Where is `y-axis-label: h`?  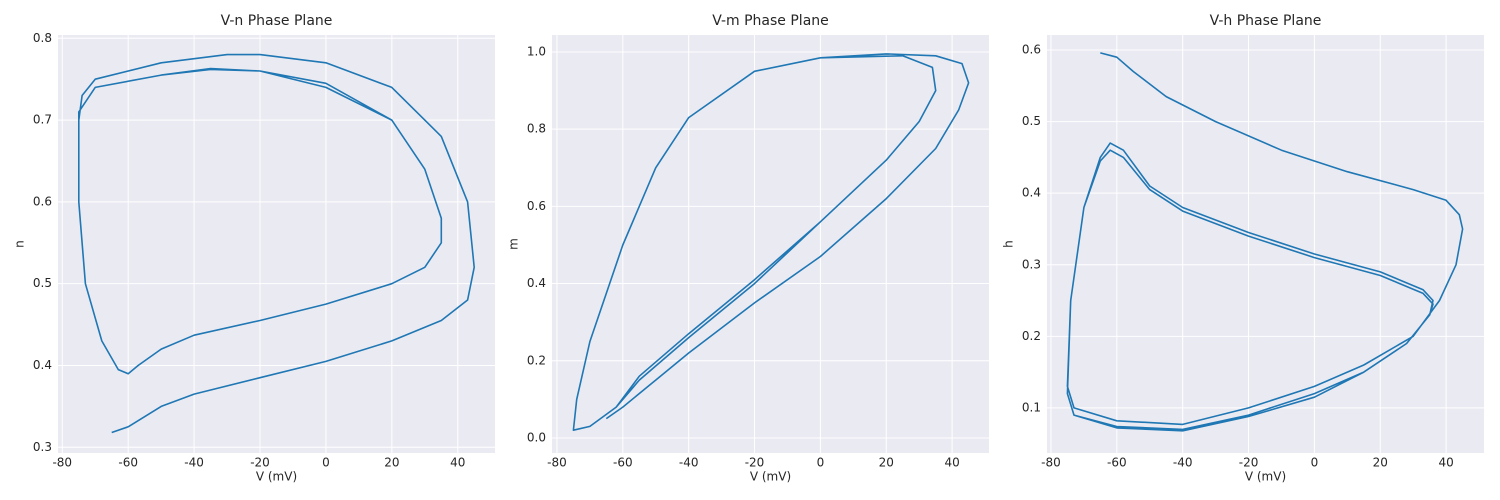 y-axis-label: h is located at coordinates (1009, 244).